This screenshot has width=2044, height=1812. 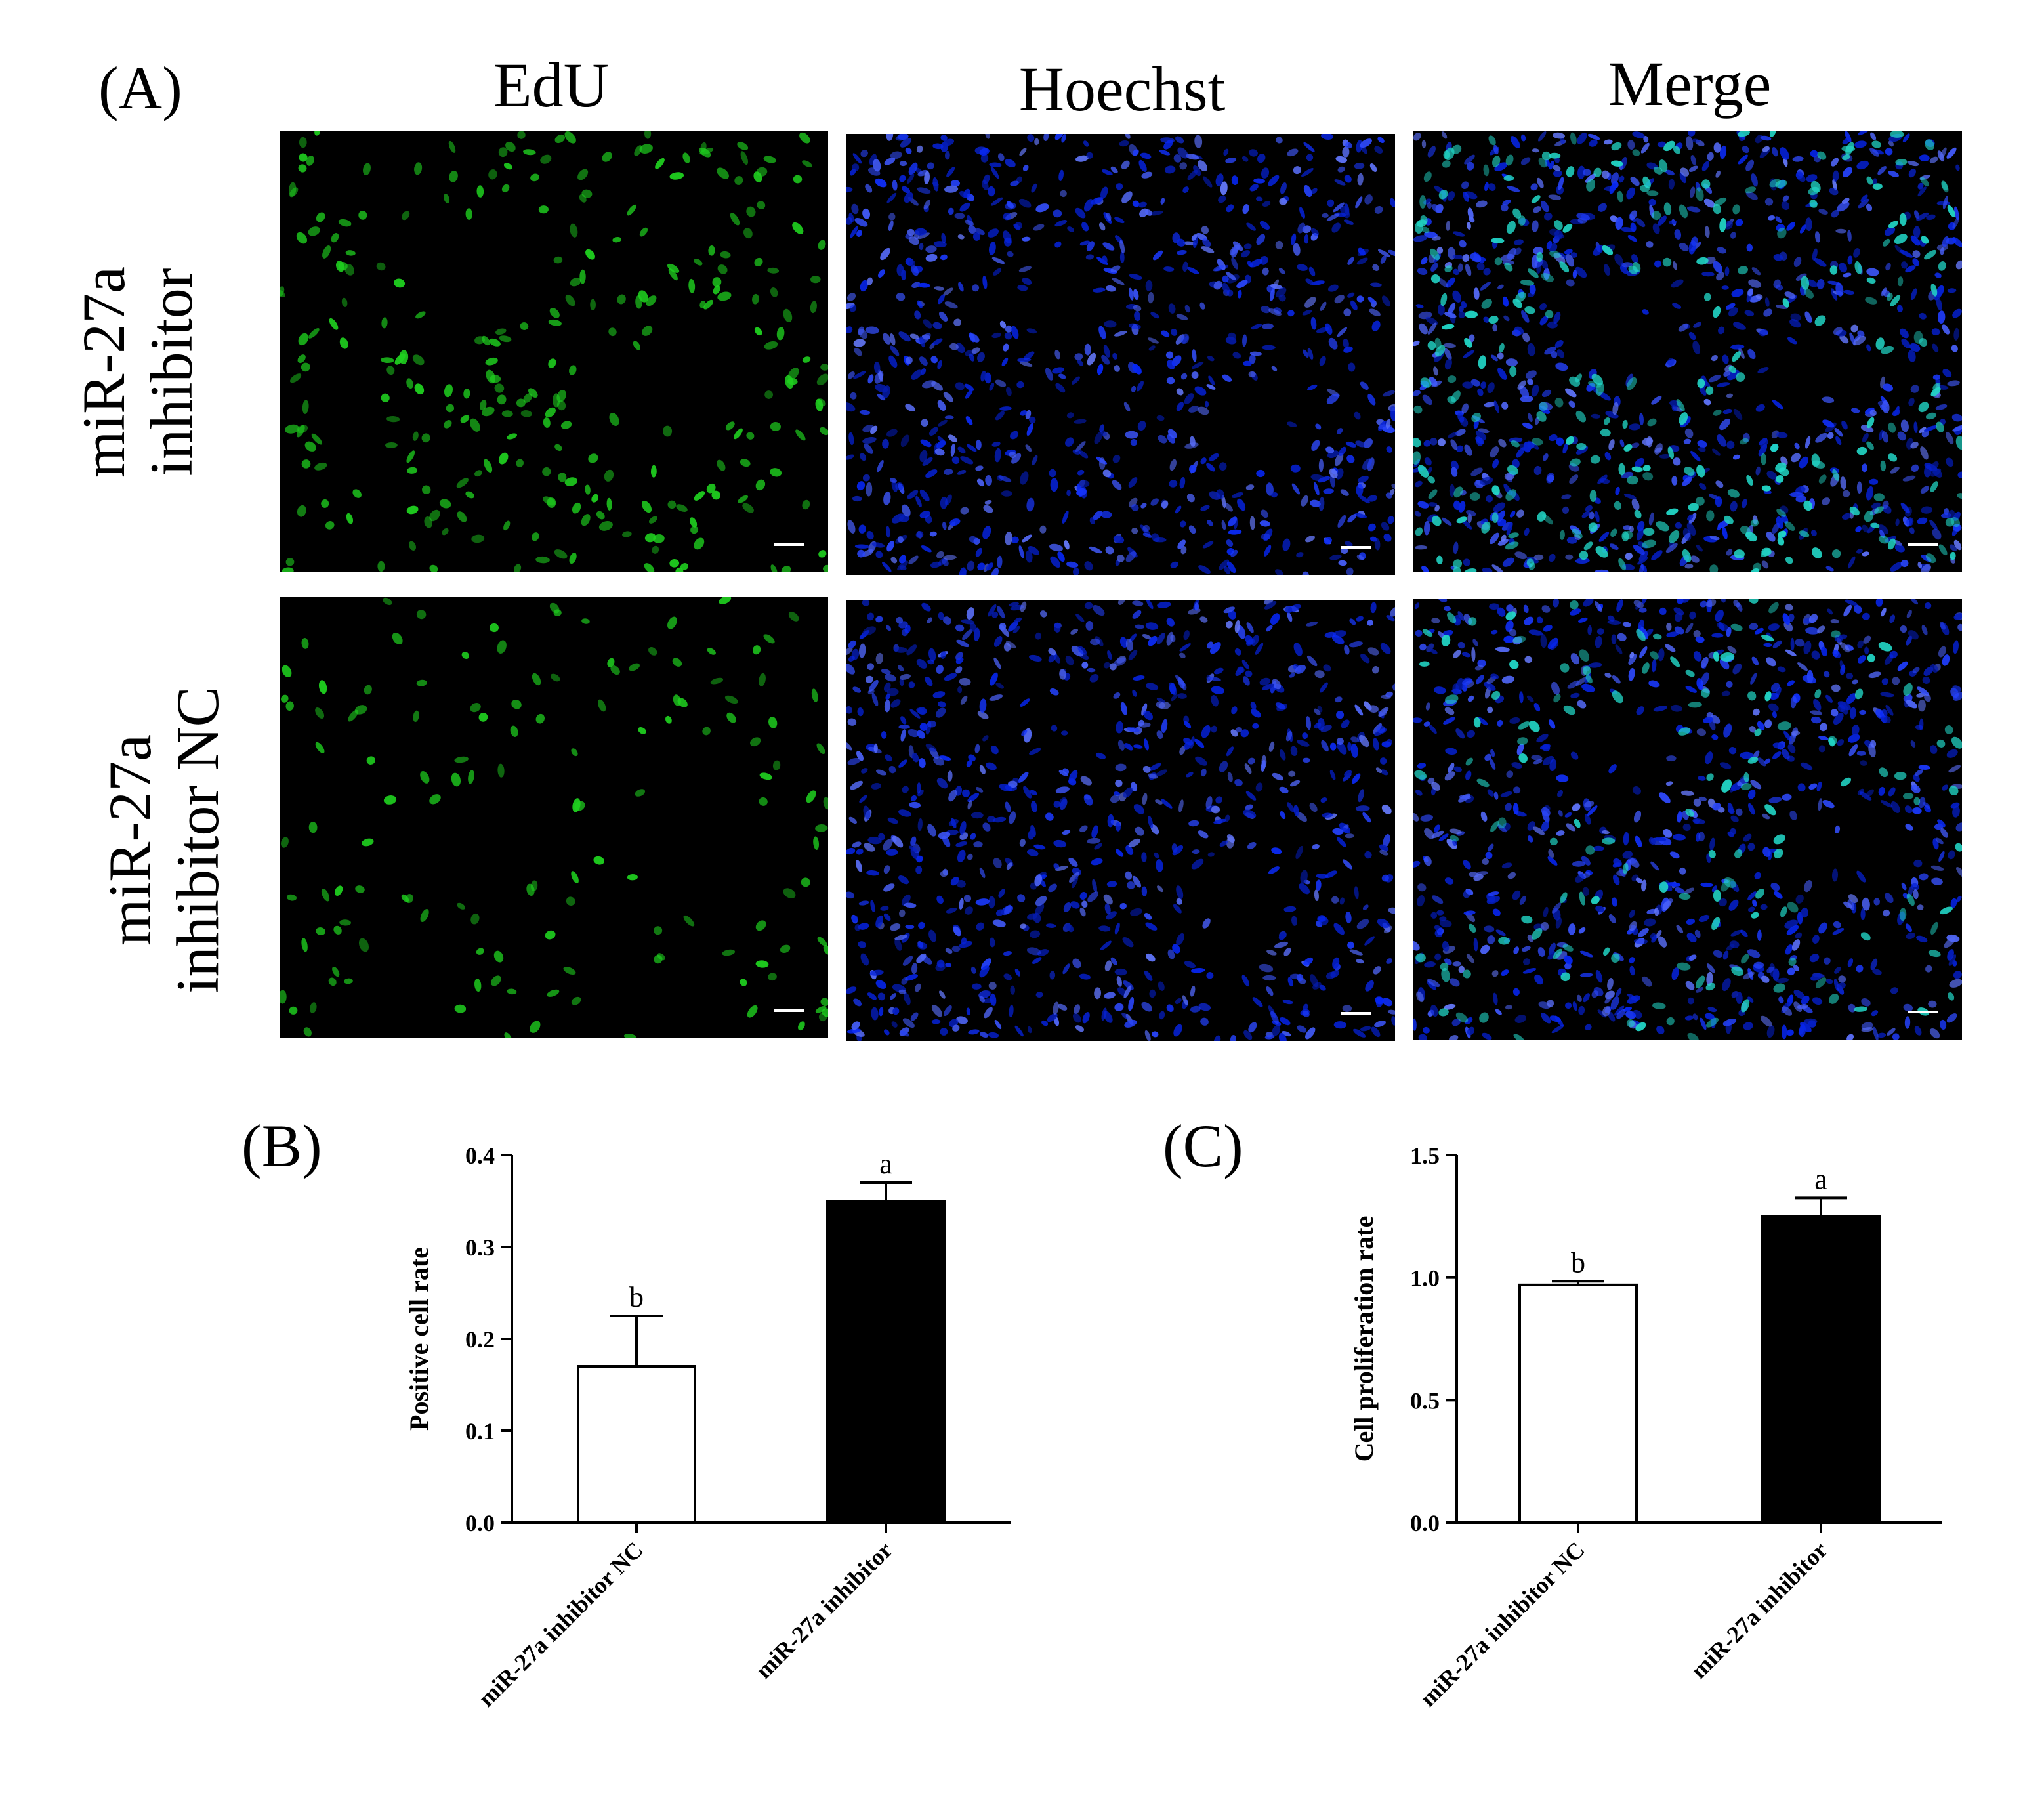 What do you see at coordinates (1425, 1156) in the screenshot?
I see `y-tick-label: 1.5` at bounding box center [1425, 1156].